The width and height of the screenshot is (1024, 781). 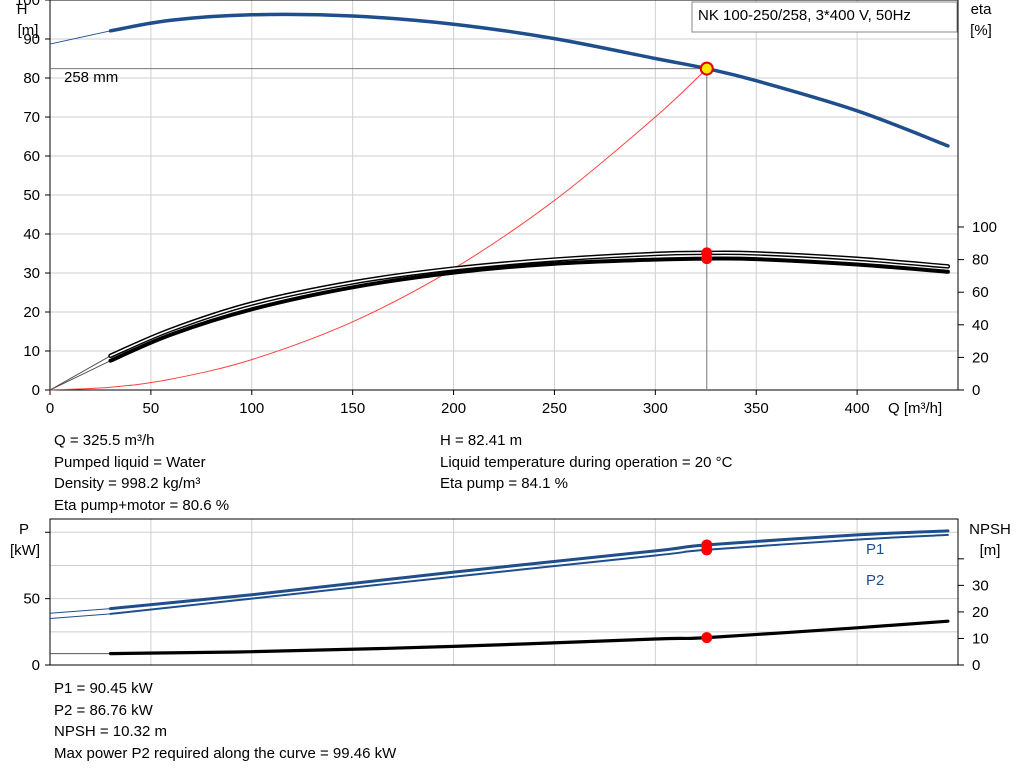 I want to click on npsh-curve-duty-marker, so click(x=707, y=638).